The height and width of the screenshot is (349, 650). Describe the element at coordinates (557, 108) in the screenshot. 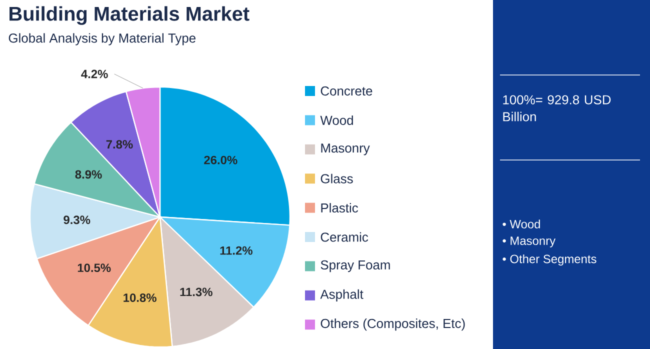

I see `text: 100%= 929.8 USD Billion` at that location.